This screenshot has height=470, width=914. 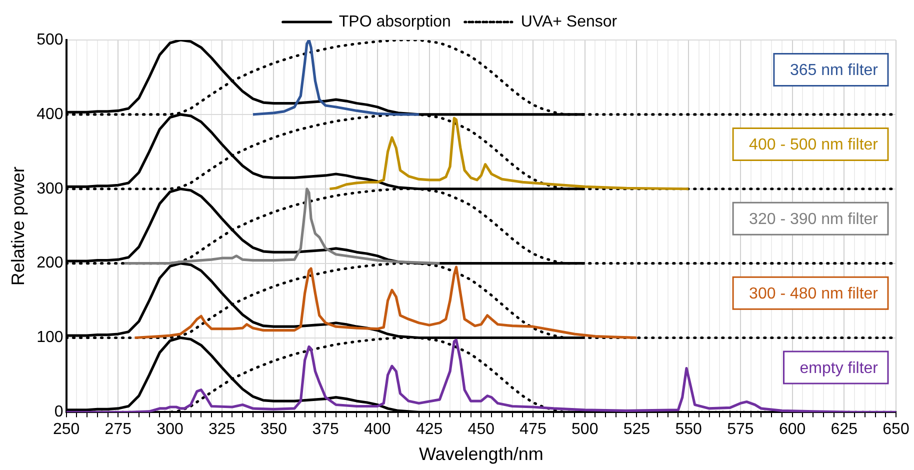 What do you see at coordinates (814, 219) in the screenshot?
I see `annotation: 320 - 390 nm filter` at bounding box center [814, 219].